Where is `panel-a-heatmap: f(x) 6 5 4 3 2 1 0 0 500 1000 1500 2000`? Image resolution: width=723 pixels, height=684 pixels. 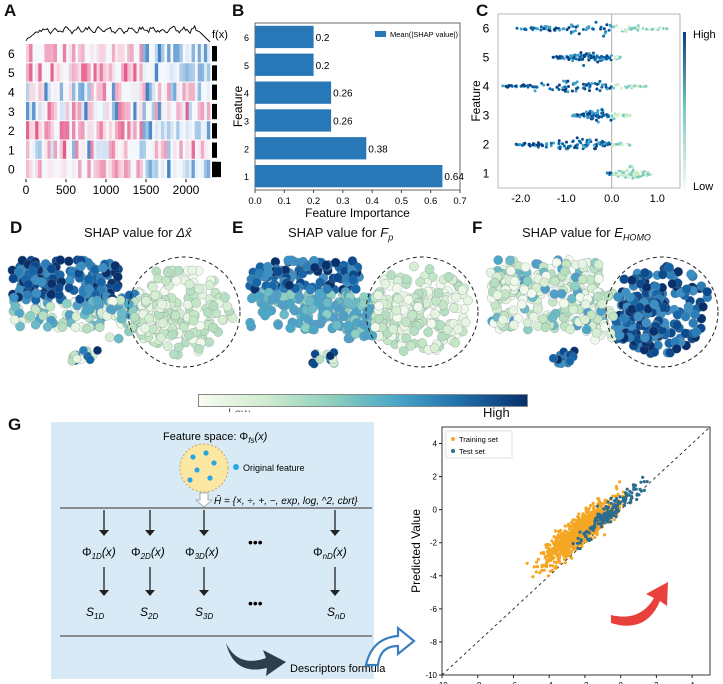
panel-a-heatmap: f(x) 6 5 4 3 2 1 0 0 500 1000 1500 2000 is located at coordinates (118, 110).